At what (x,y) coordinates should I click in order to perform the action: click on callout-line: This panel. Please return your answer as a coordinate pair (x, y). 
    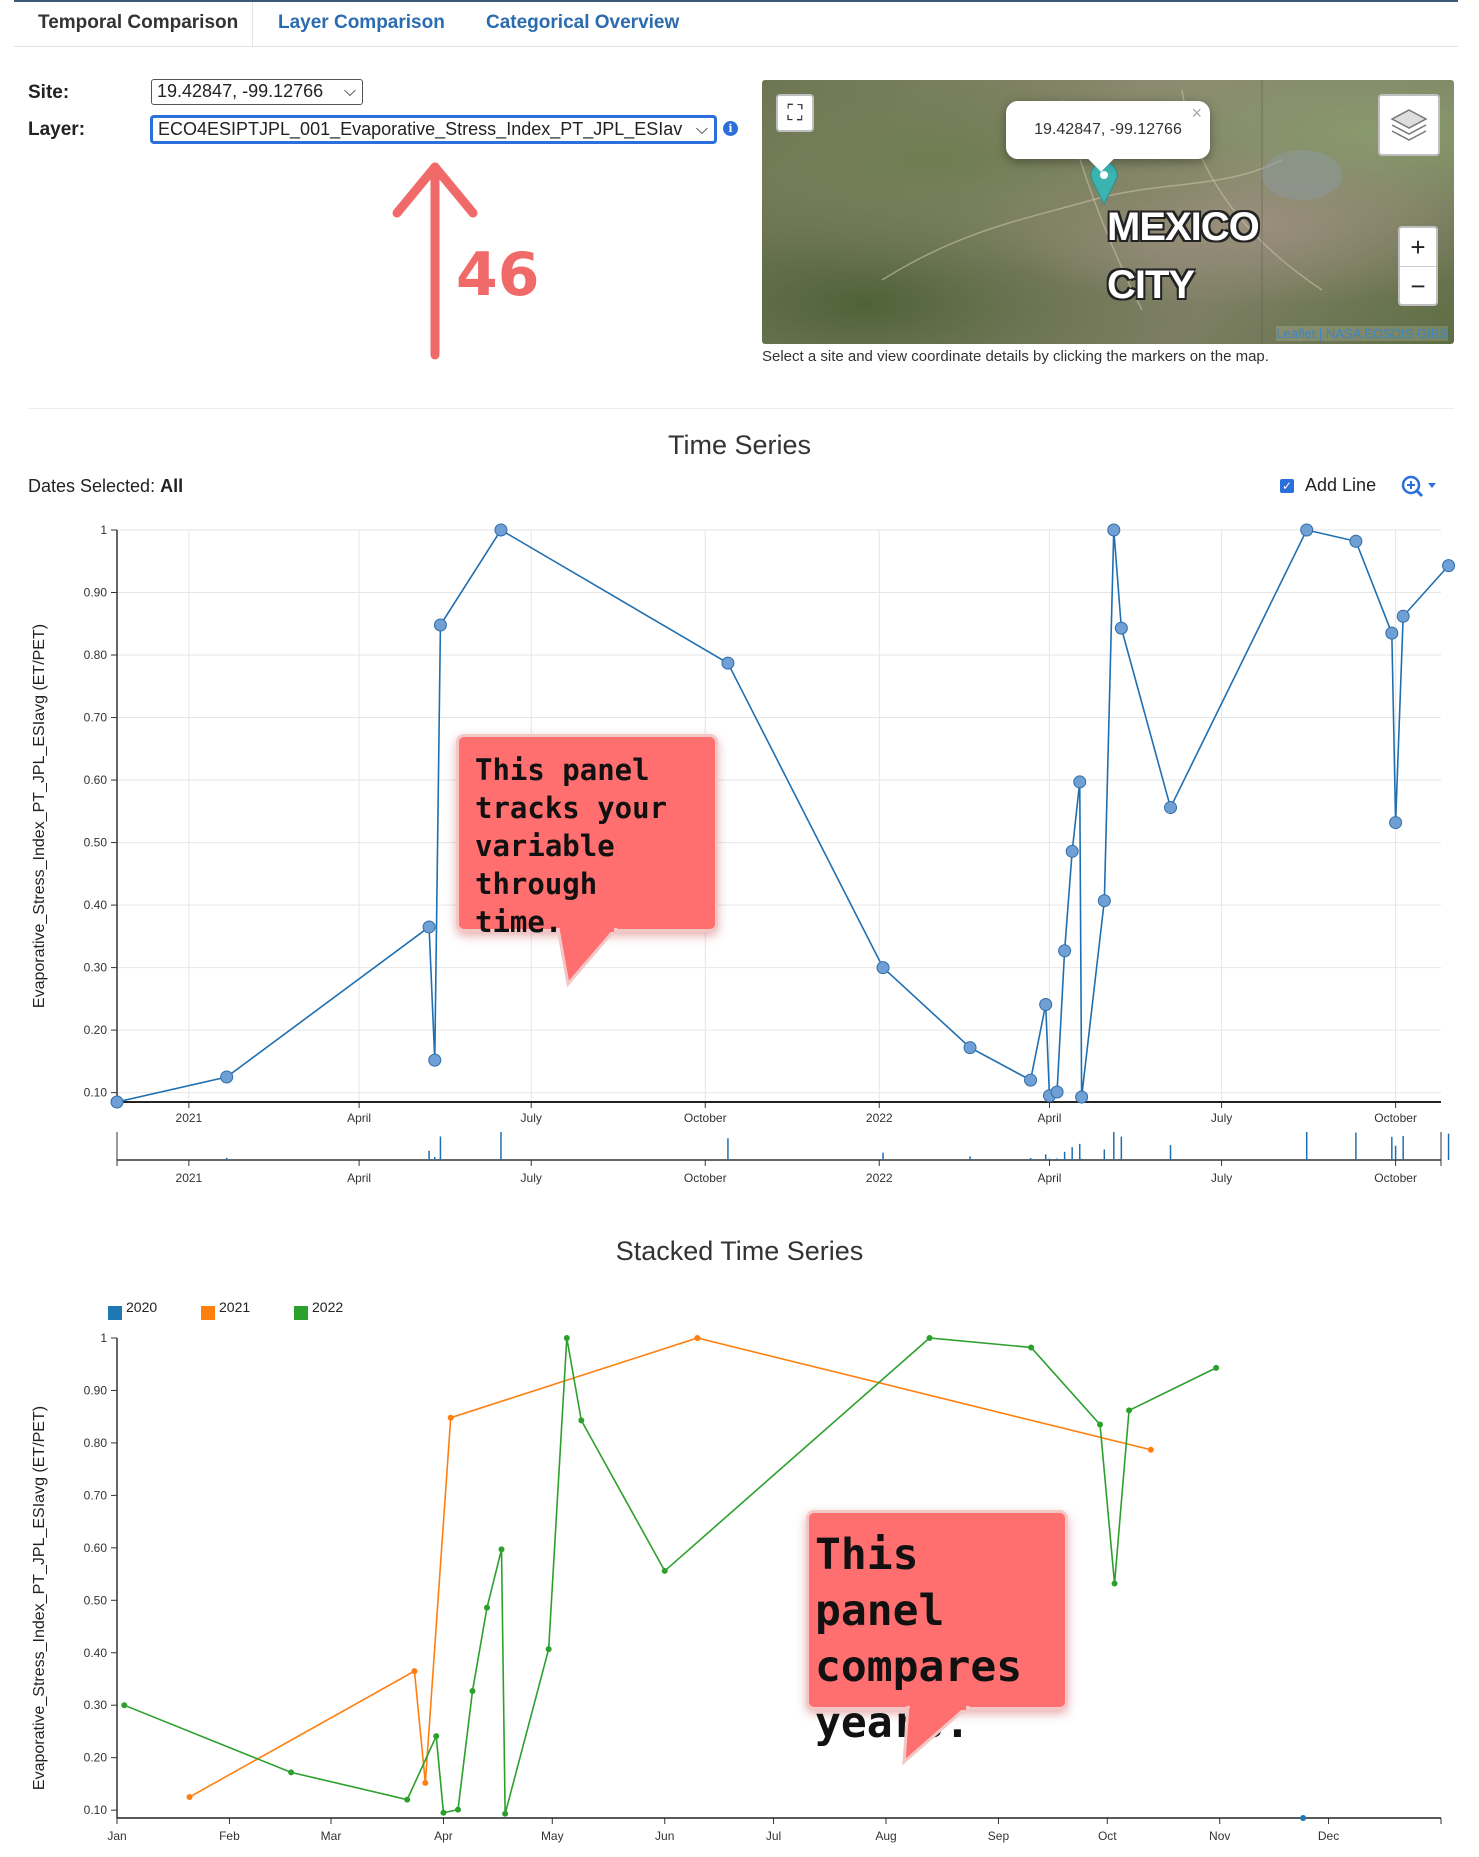
    Looking at the image, I should click on (562, 770).